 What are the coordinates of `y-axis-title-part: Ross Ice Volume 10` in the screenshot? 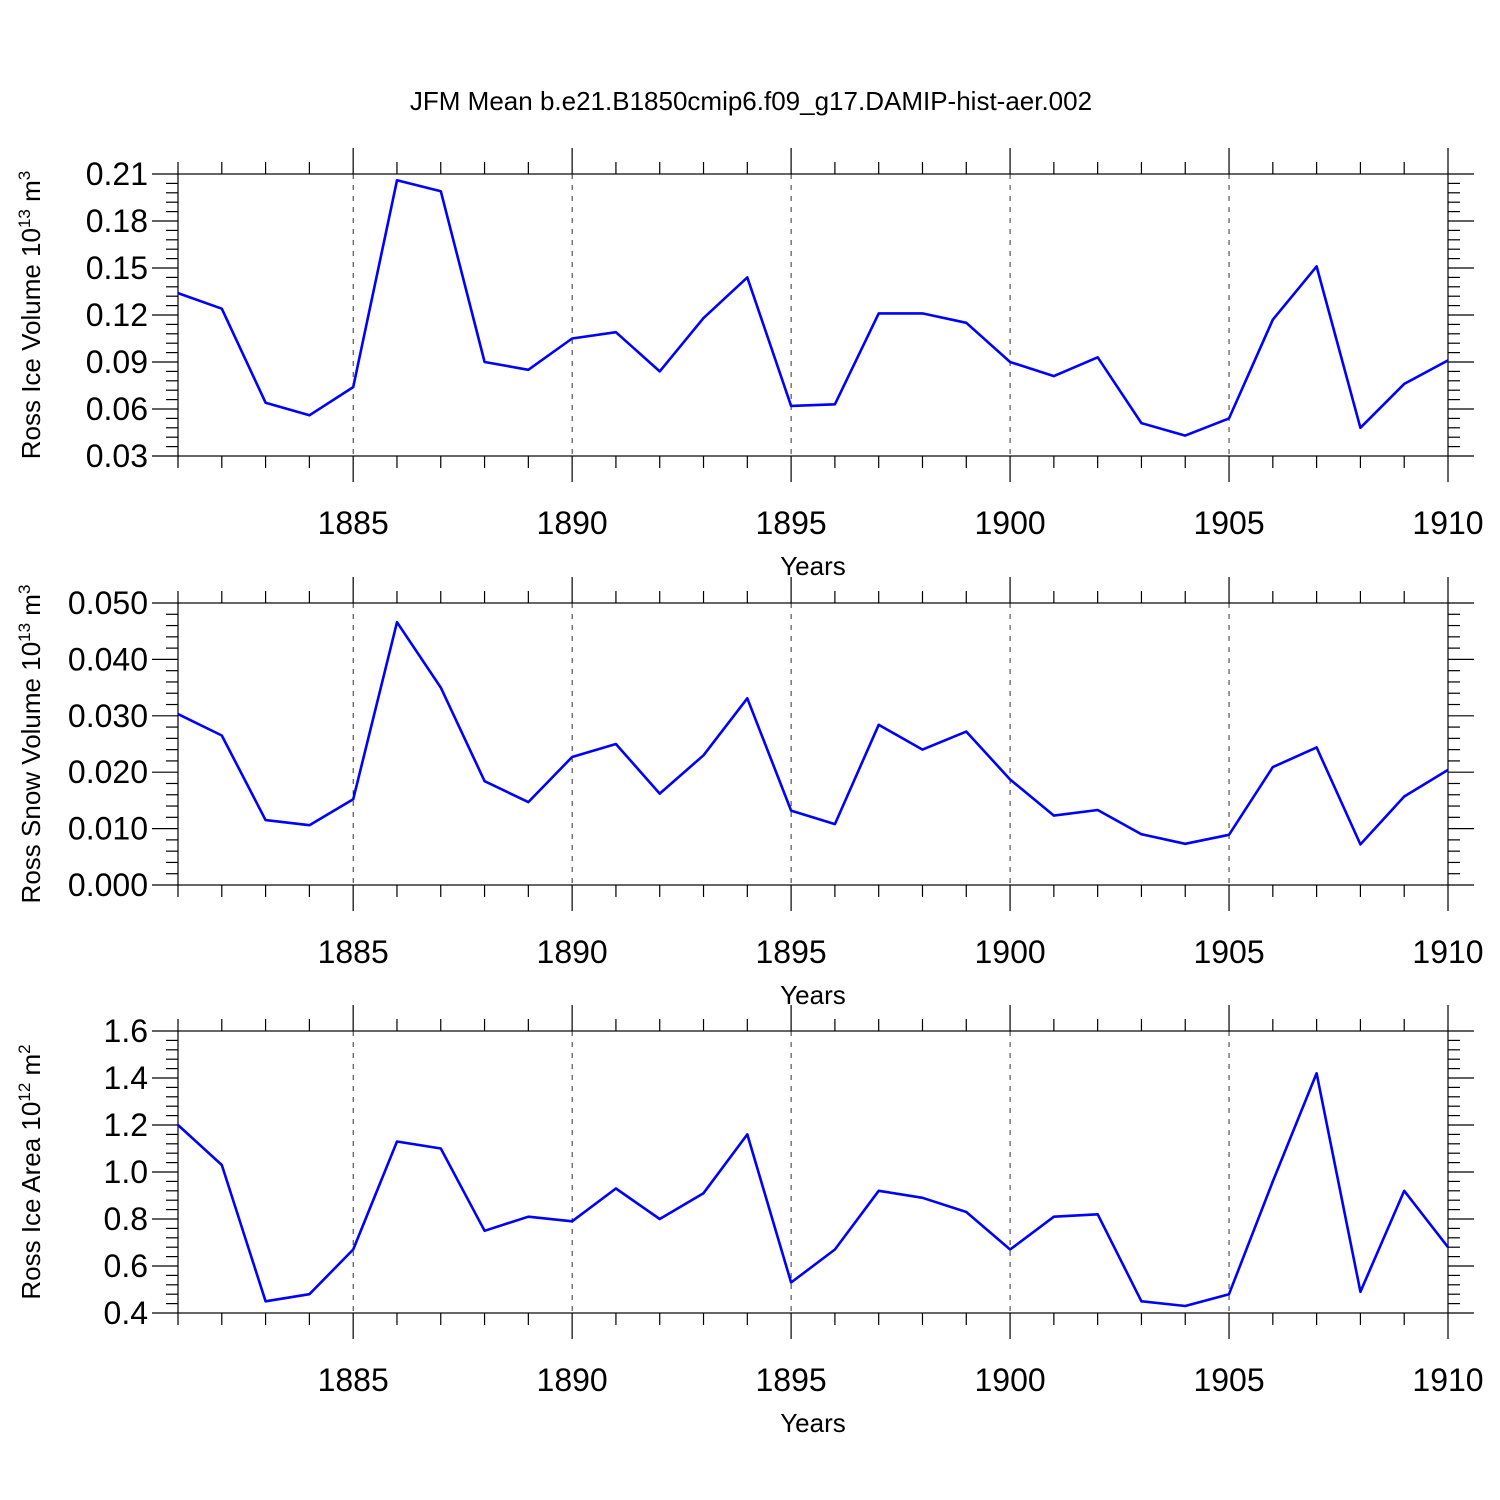 It's located at (31, 343).